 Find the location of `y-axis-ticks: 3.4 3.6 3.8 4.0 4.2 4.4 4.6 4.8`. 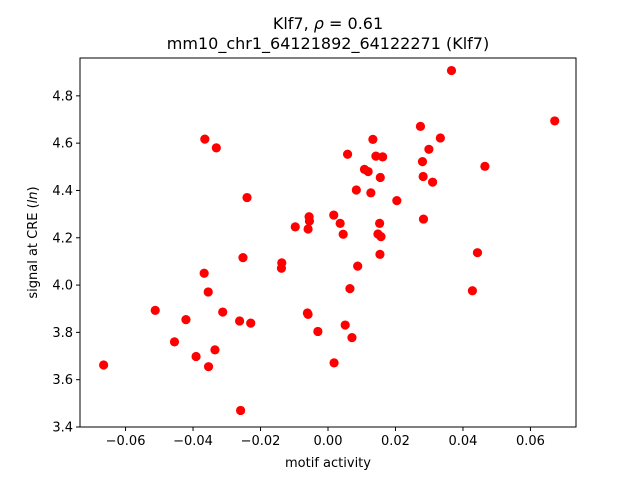

y-axis-ticks: 3.4 3.6 3.8 4.0 4.2 4.4 4.6 4.8 is located at coordinates (66, 262).